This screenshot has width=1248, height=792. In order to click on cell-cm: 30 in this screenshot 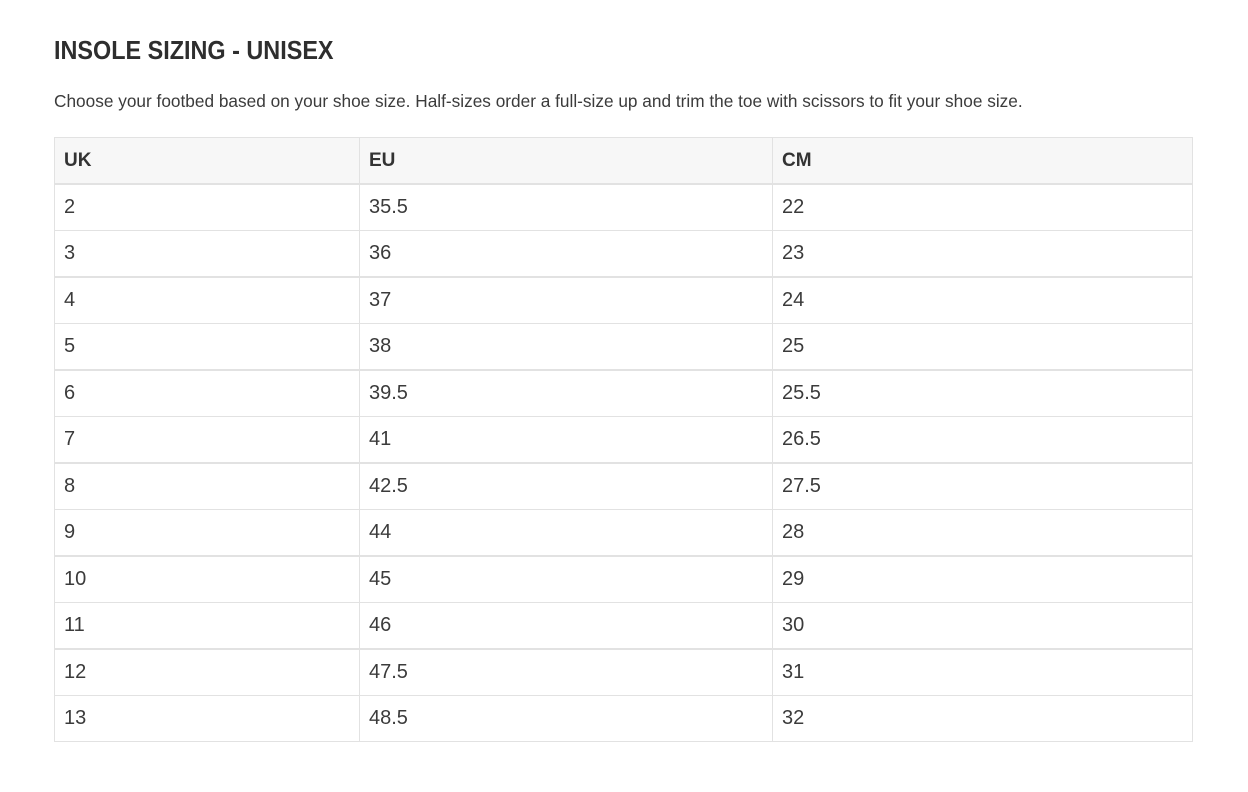, I will do `click(982, 625)`.